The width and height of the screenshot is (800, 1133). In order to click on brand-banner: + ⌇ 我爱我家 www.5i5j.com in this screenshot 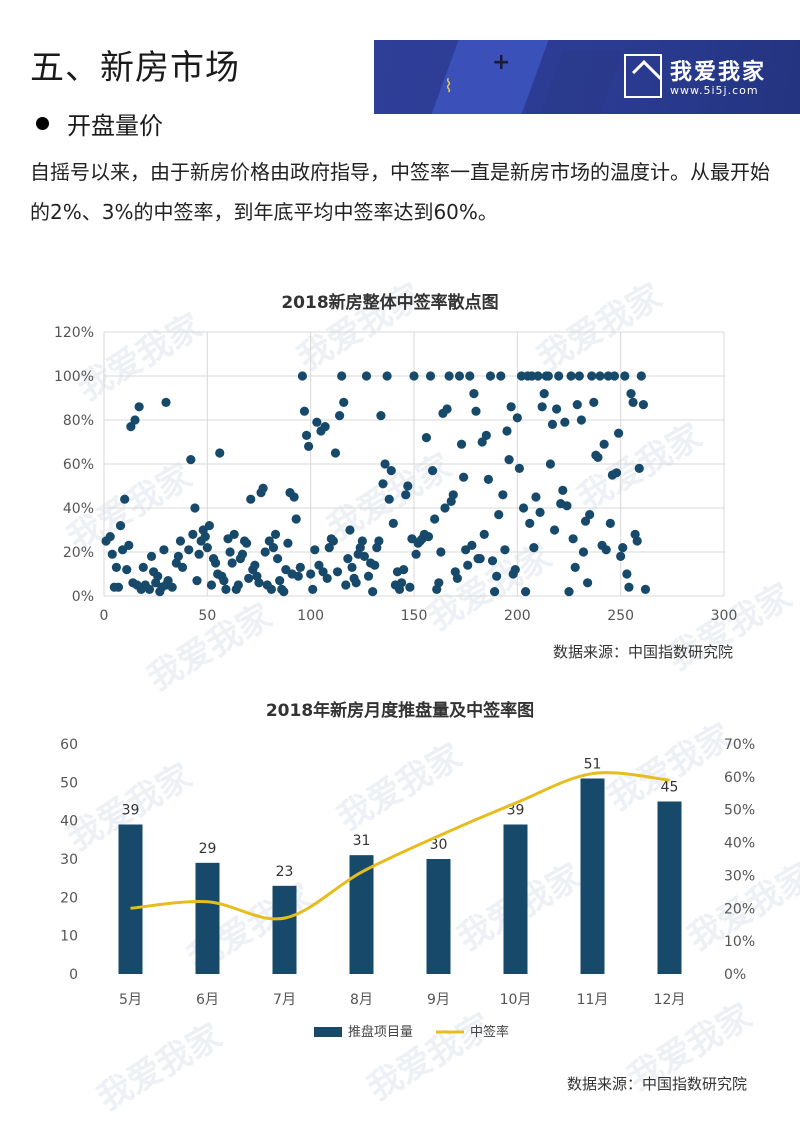, I will do `click(587, 77)`.